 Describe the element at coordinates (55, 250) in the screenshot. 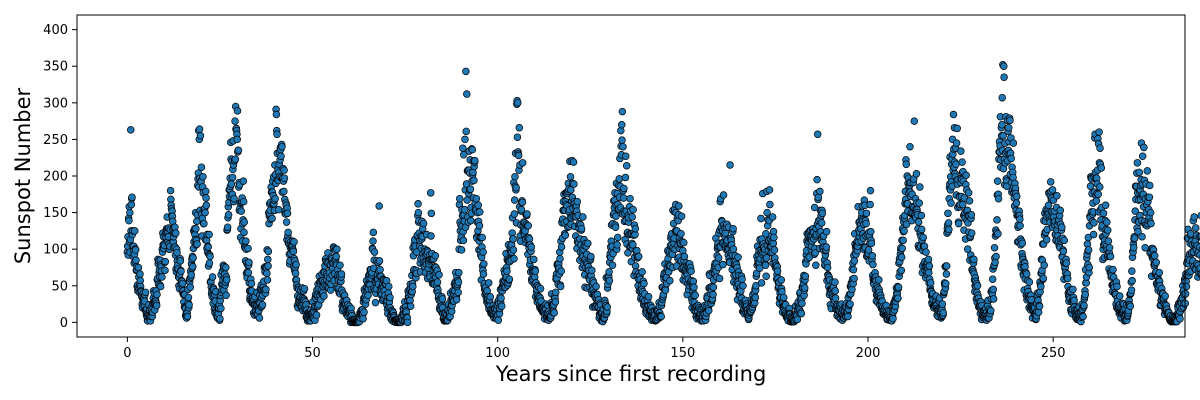

I see `y-tick-label: 100` at that location.